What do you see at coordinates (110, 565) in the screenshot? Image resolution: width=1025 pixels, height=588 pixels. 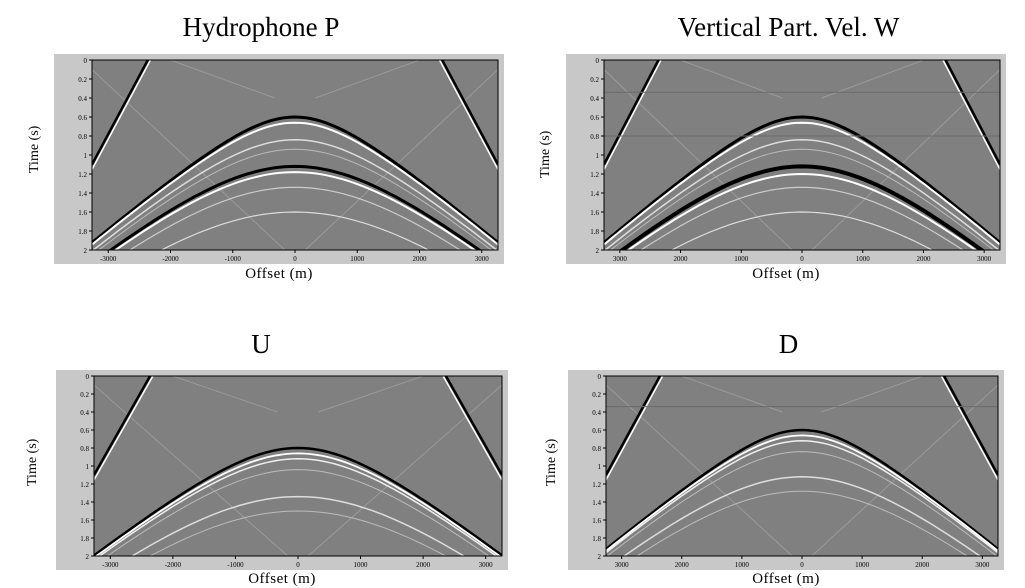 I see `x-tick-label: -3000` at bounding box center [110, 565].